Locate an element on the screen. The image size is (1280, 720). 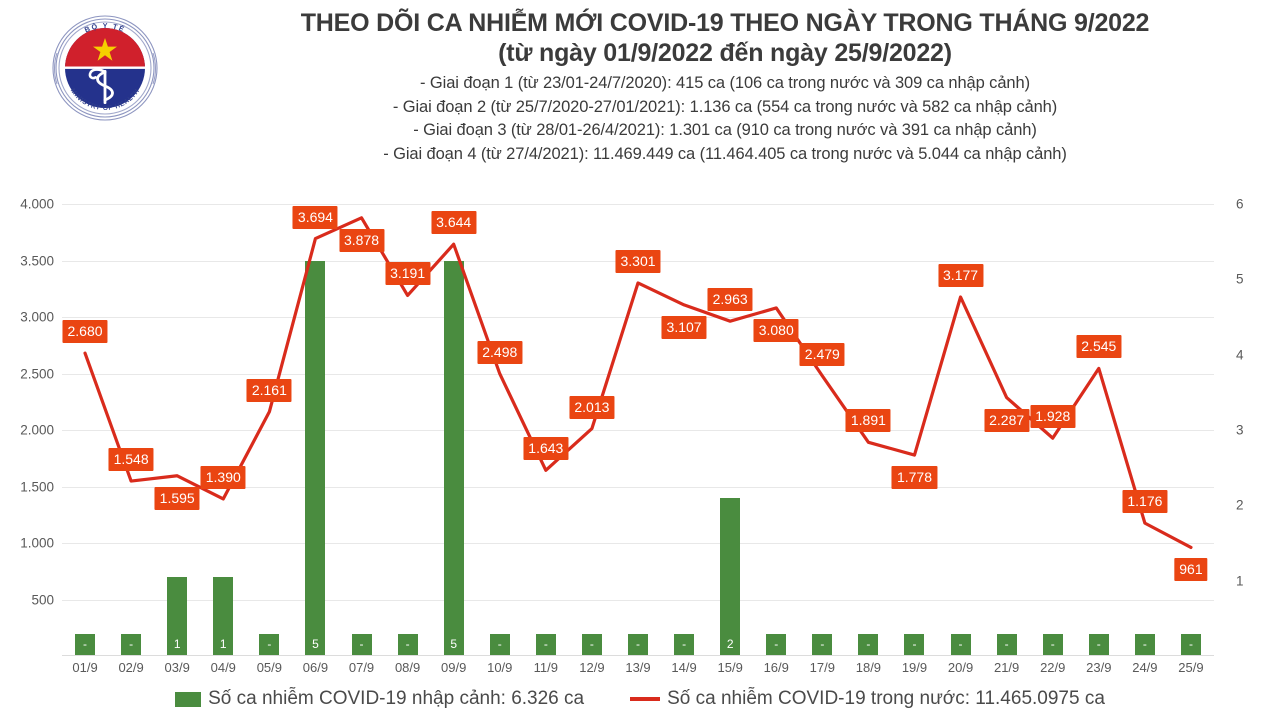
x-label-05/9: 05/9 is located at coordinates (269, 667).